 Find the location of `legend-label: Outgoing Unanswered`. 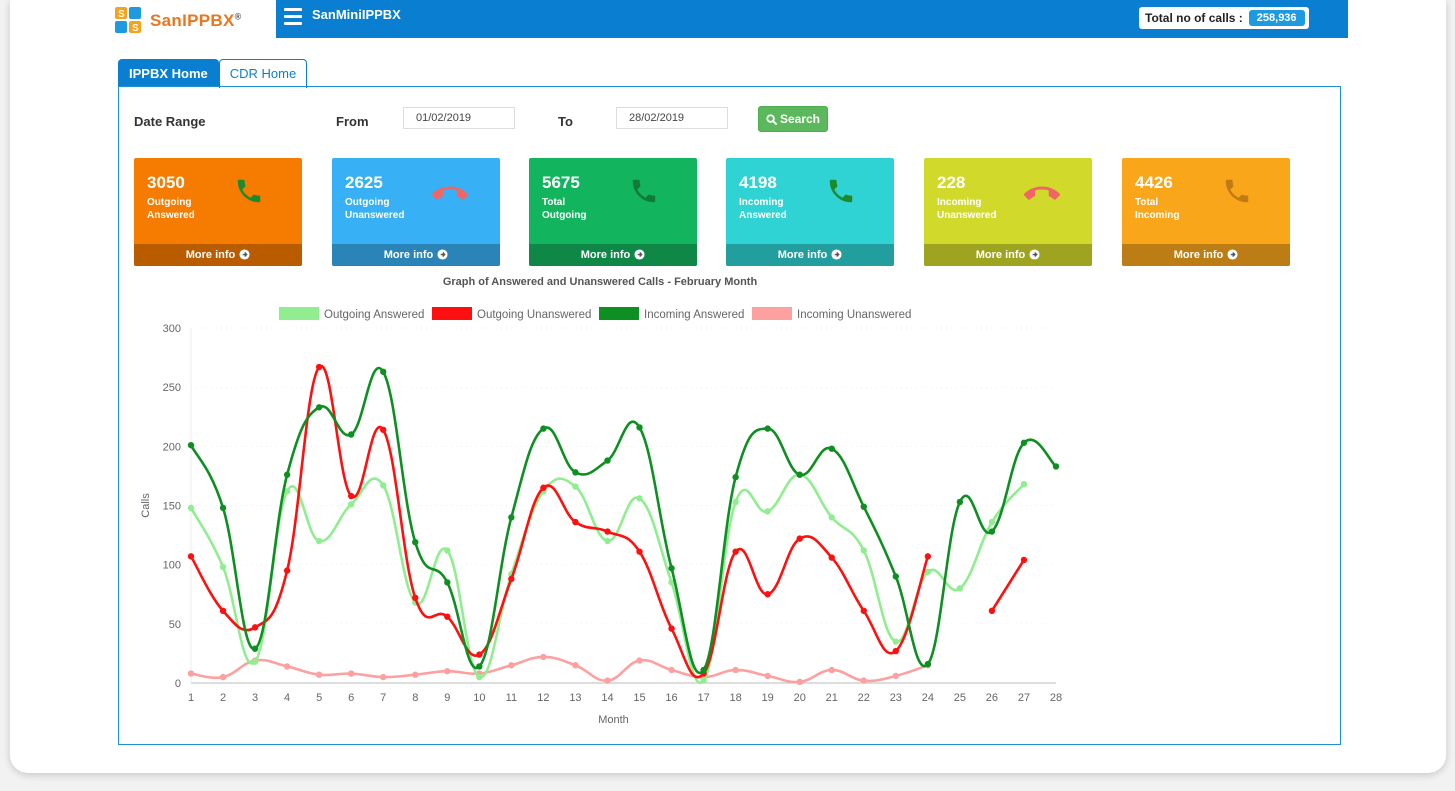

legend-label: Outgoing Unanswered is located at coordinates (534, 315).